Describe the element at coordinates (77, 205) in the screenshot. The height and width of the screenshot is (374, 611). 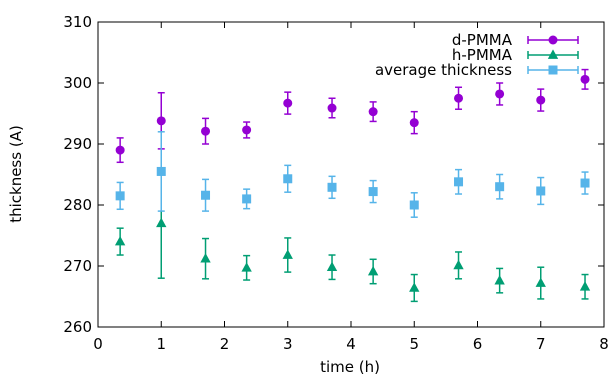
I see `y-tick-label: 280` at that location.